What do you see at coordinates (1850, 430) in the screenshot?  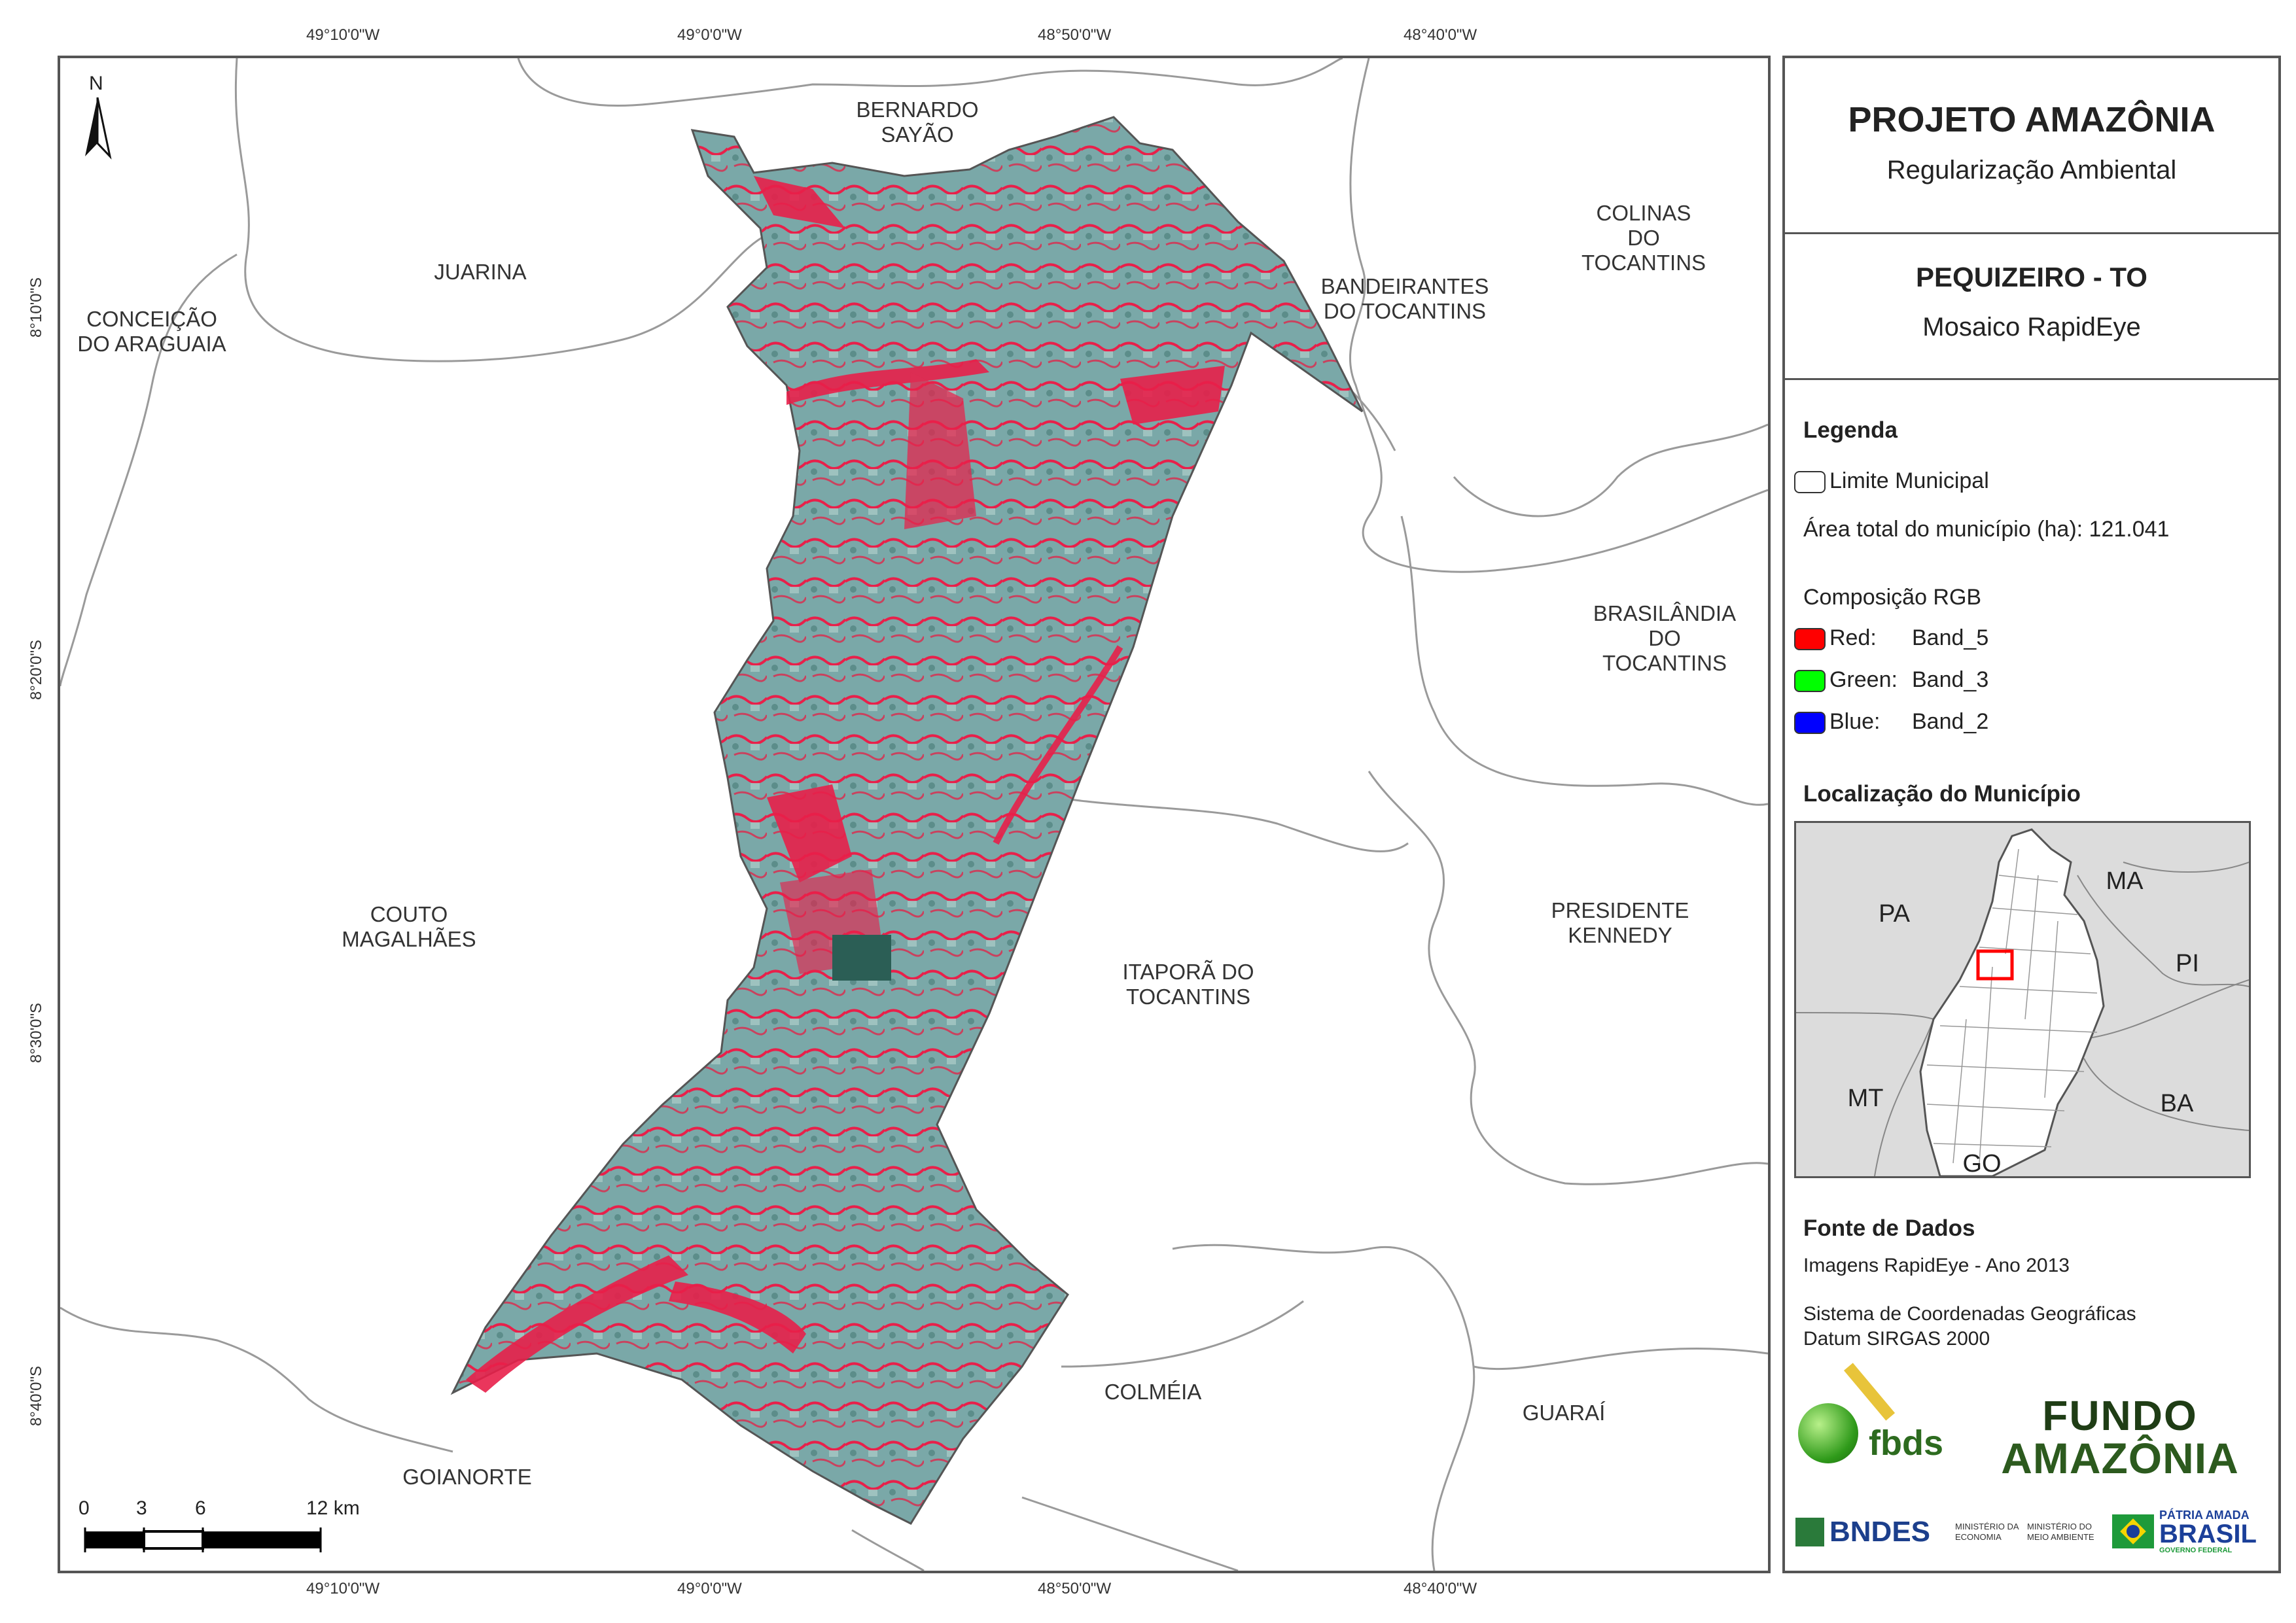 I see `legend-heading: Legenda` at bounding box center [1850, 430].